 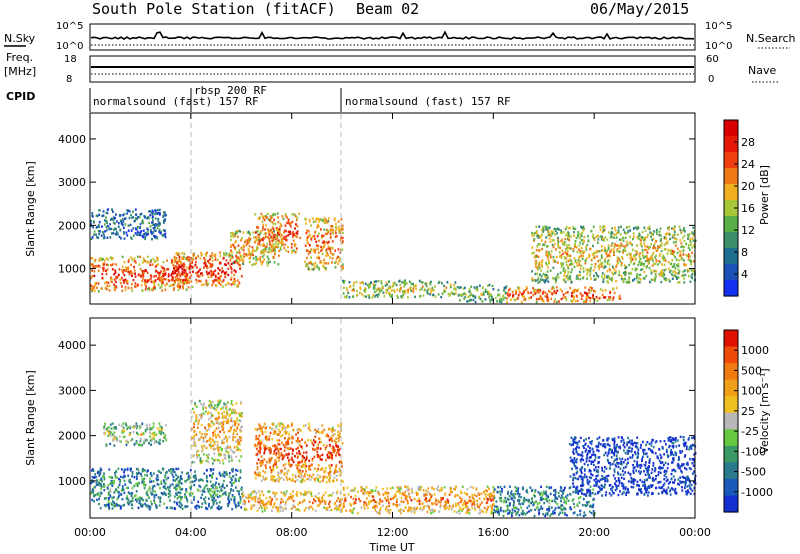 What do you see at coordinates (762, 70) in the screenshot?
I see `nave-label: Nave` at bounding box center [762, 70].